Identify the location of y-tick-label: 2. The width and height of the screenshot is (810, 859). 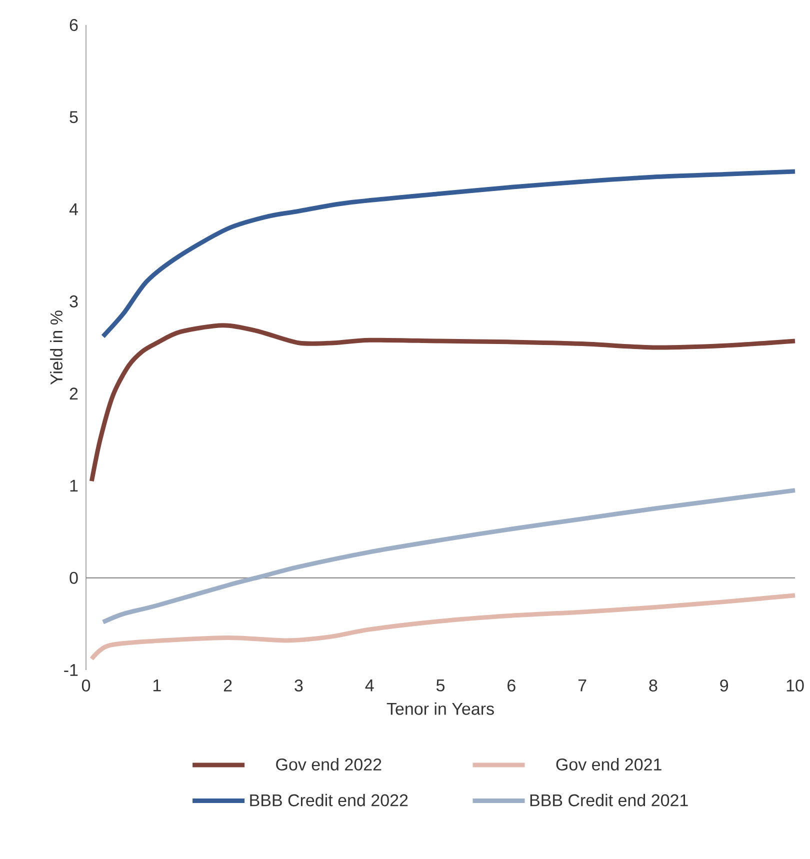
(74, 394).